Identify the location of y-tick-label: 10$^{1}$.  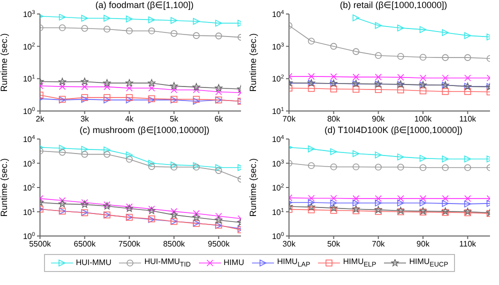
(28, 79).